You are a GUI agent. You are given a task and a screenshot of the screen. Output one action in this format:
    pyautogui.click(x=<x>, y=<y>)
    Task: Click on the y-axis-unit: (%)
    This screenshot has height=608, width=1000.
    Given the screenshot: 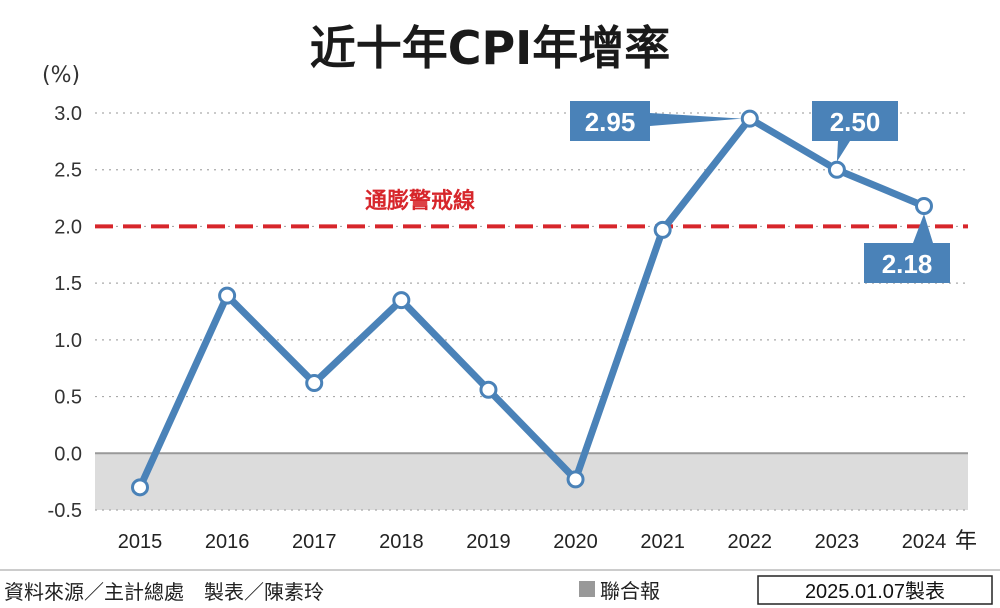 What is the action you would take?
    pyautogui.click(x=61, y=75)
    